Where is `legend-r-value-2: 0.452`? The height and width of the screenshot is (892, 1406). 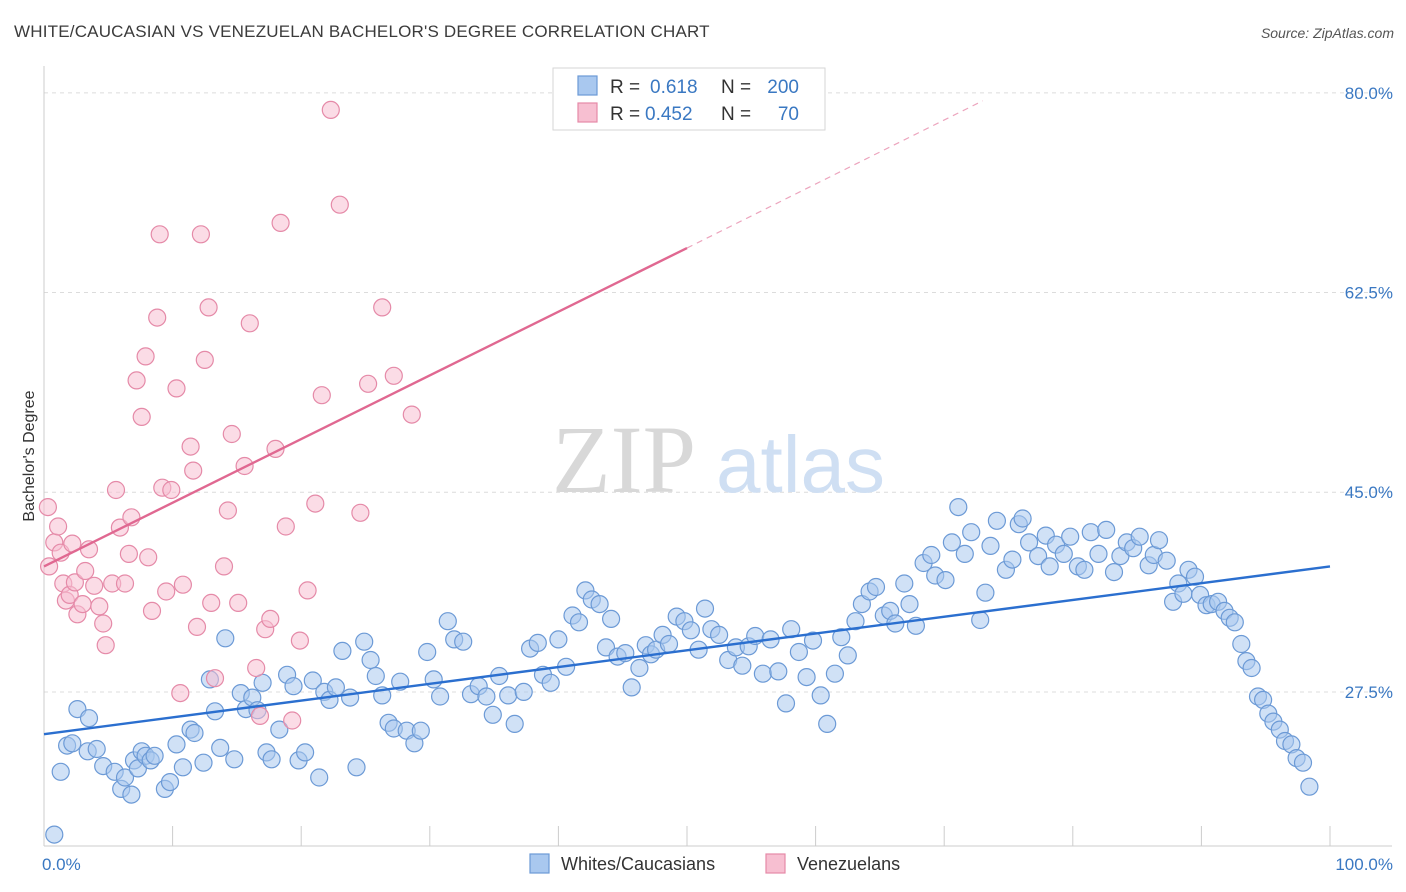
legend-r-value-2: 0.452 is located at coordinates (669, 114).